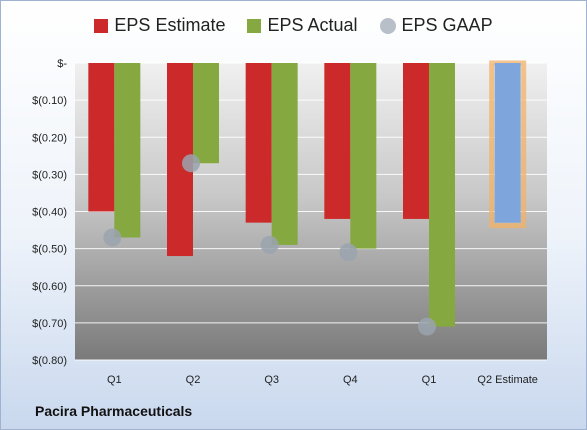 This screenshot has height=430, width=587. Describe the element at coordinates (507, 380) in the screenshot. I see `x-tick-label: Q2 Estimate` at that location.